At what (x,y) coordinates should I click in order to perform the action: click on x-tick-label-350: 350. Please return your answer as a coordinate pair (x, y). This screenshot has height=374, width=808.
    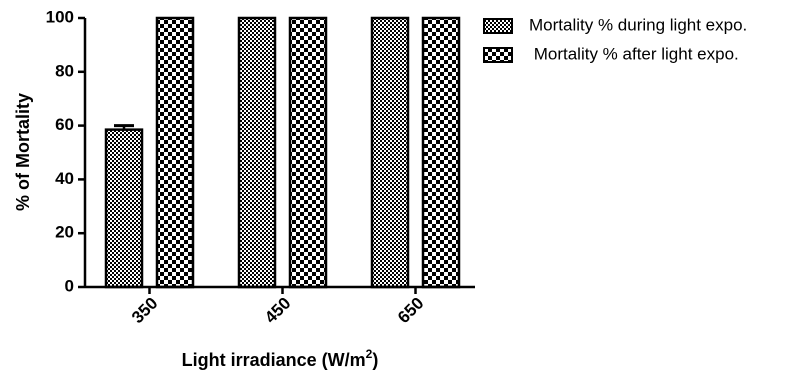
    Looking at the image, I should click on (144, 310).